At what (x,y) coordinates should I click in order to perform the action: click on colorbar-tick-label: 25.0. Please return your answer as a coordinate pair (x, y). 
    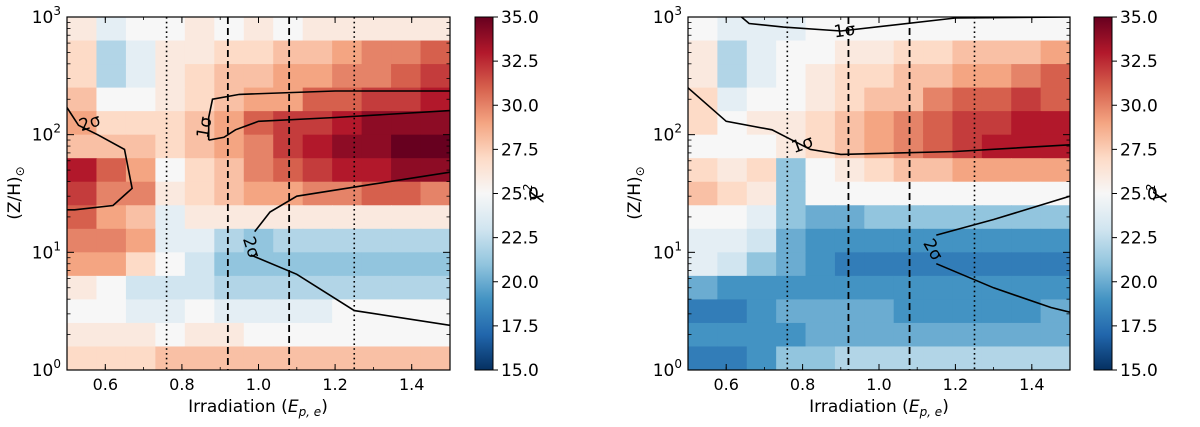
    Looking at the image, I should click on (520, 195).